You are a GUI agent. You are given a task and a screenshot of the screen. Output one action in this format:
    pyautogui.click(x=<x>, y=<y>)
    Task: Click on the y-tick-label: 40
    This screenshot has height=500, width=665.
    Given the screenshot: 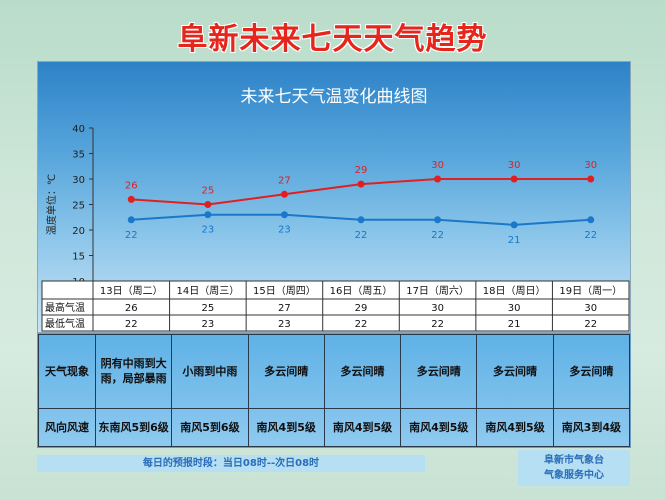 What is the action you would take?
    pyautogui.click(x=78, y=129)
    